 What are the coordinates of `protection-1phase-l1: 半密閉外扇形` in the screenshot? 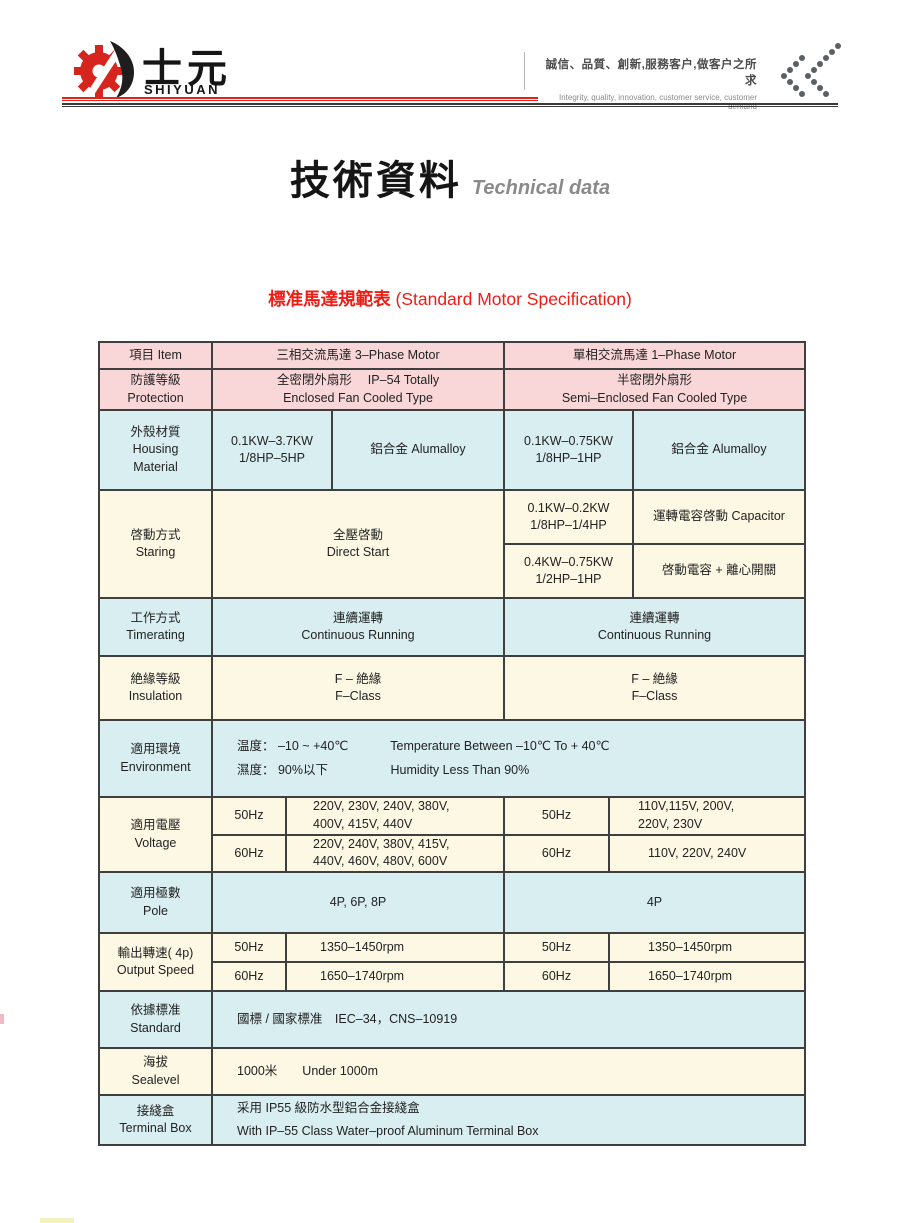 It's located at (654, 380).